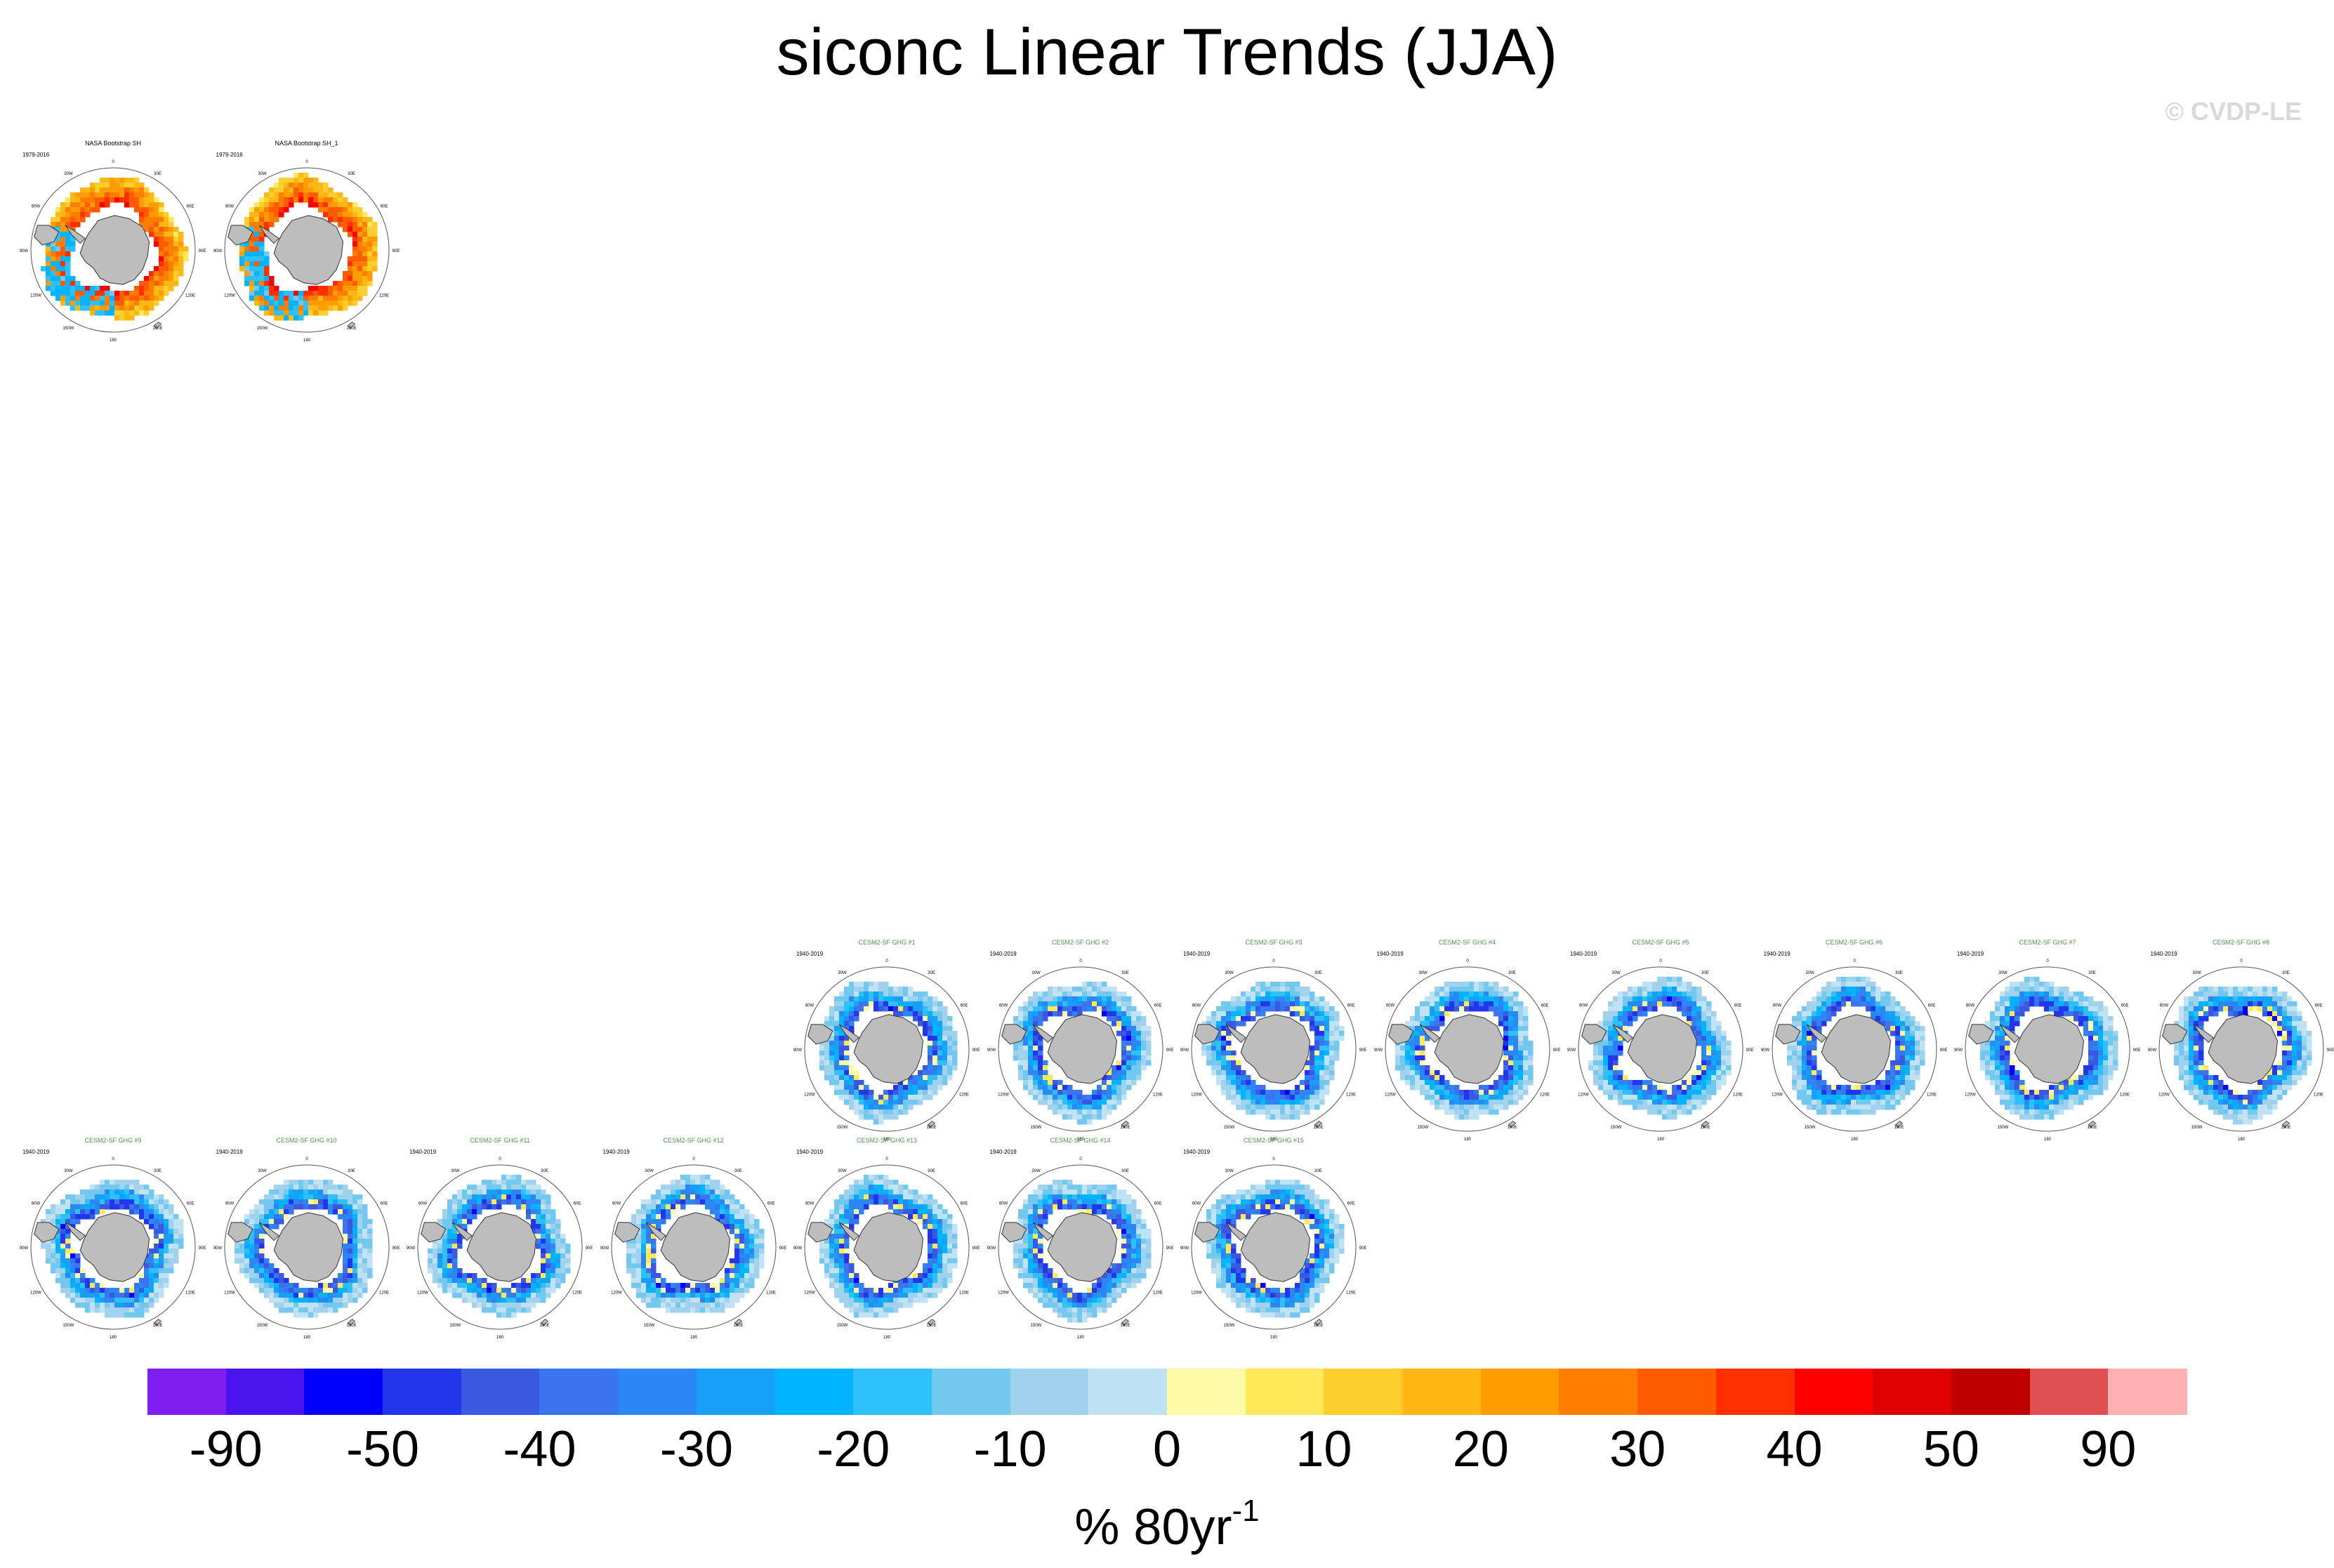  Describe the element at coordinates (887, 1140) in the screenshot. I see `panel-title: CESM2-SF GHG #13` at that location.